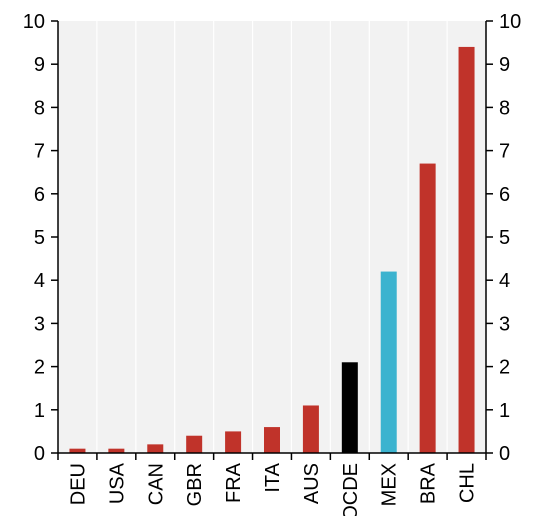 The height and width of the screenshot is (521, 534). What do you see at coordinates (39, 238) in the screenshot?
I see `y-tick-label-left: 5` at bounding box center [39, 238].